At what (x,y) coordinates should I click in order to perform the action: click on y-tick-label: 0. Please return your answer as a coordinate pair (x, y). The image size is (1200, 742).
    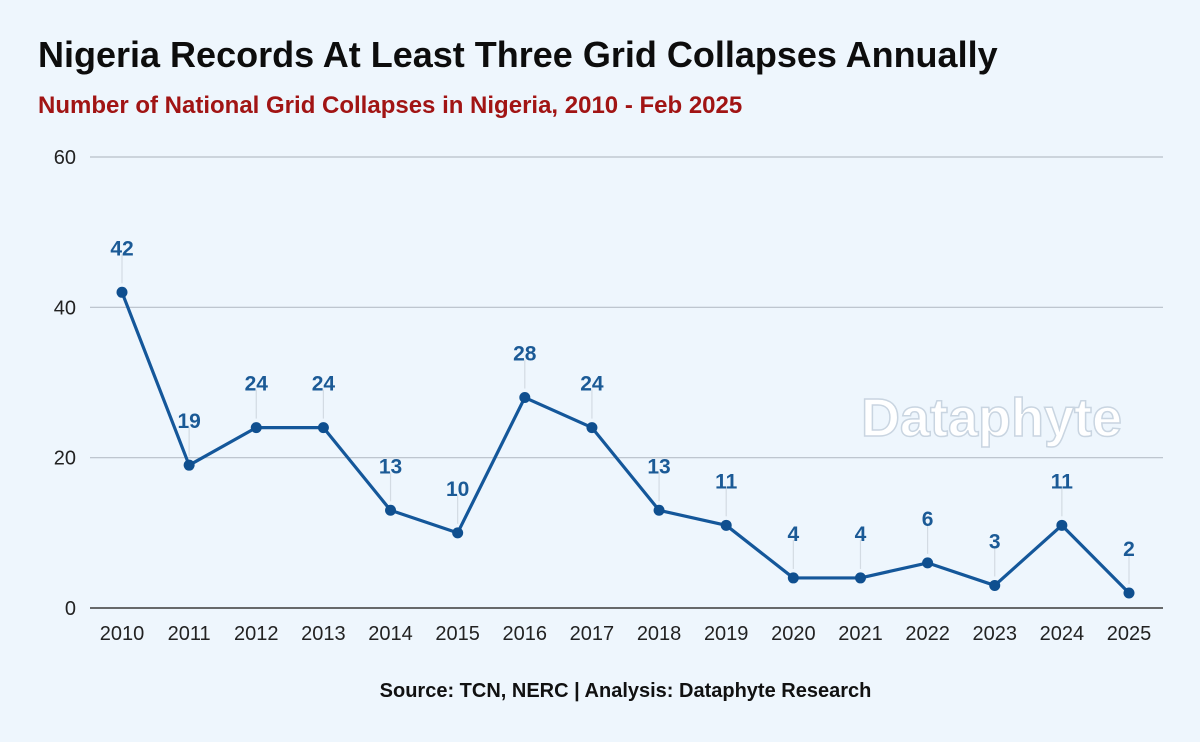
    Looking at the image, I should click on (70, 609).